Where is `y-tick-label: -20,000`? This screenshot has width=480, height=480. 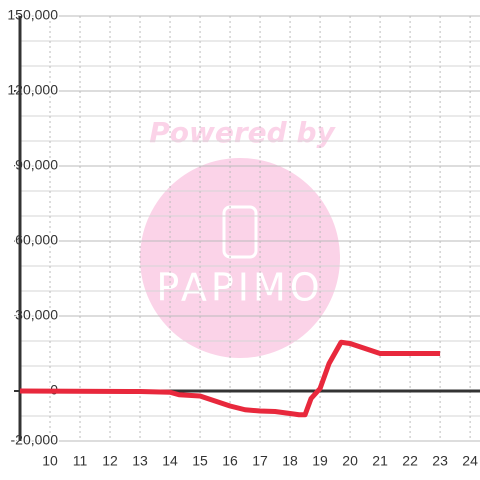
y-tick-label: -20,000 is located at coordinates (35, 440).